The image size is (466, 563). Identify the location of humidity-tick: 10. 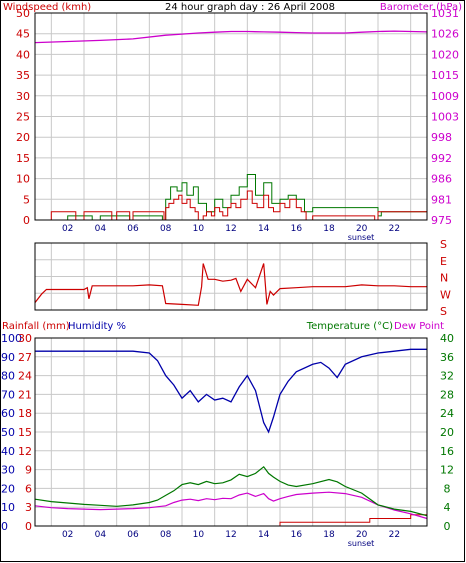
(8, 507).